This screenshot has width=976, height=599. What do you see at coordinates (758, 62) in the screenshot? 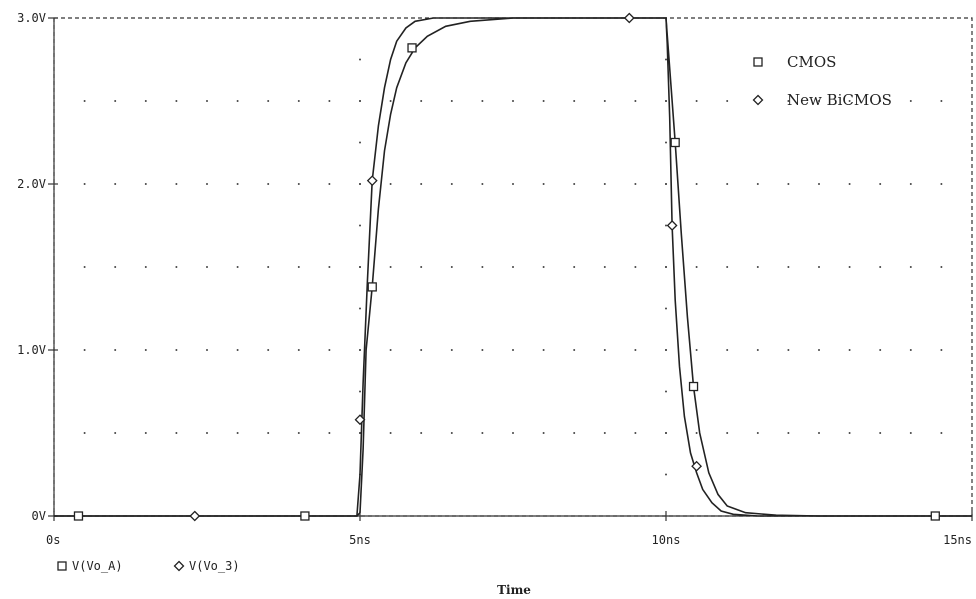
I see `legend-square-marker` at bounding box center [758, 62].